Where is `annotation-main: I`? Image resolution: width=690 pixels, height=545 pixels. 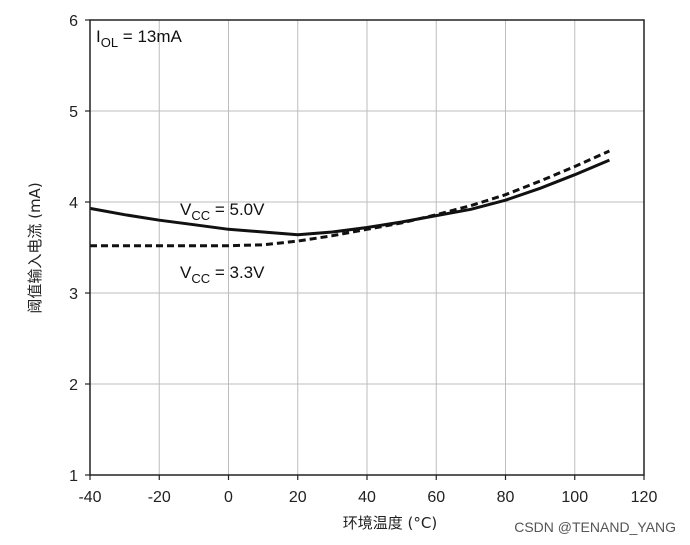
annotation-main: I is located at coordinates (98, 36).